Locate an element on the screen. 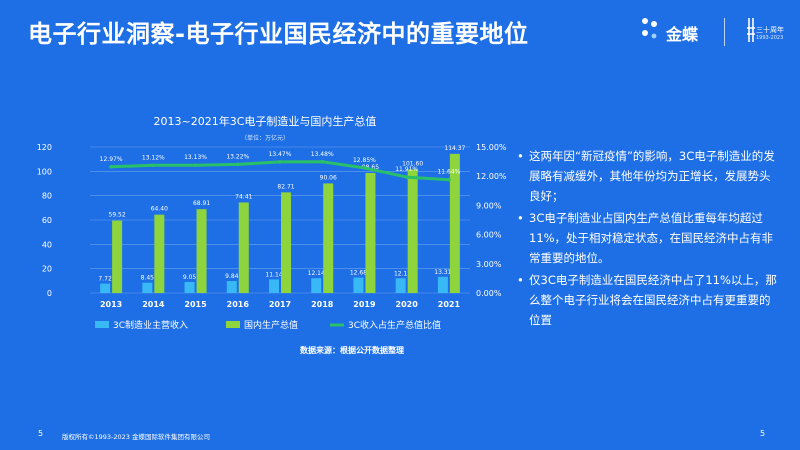 The image size is (800, 450). anniversary-years: 1993-2023 is located at coordinates (770, 38).